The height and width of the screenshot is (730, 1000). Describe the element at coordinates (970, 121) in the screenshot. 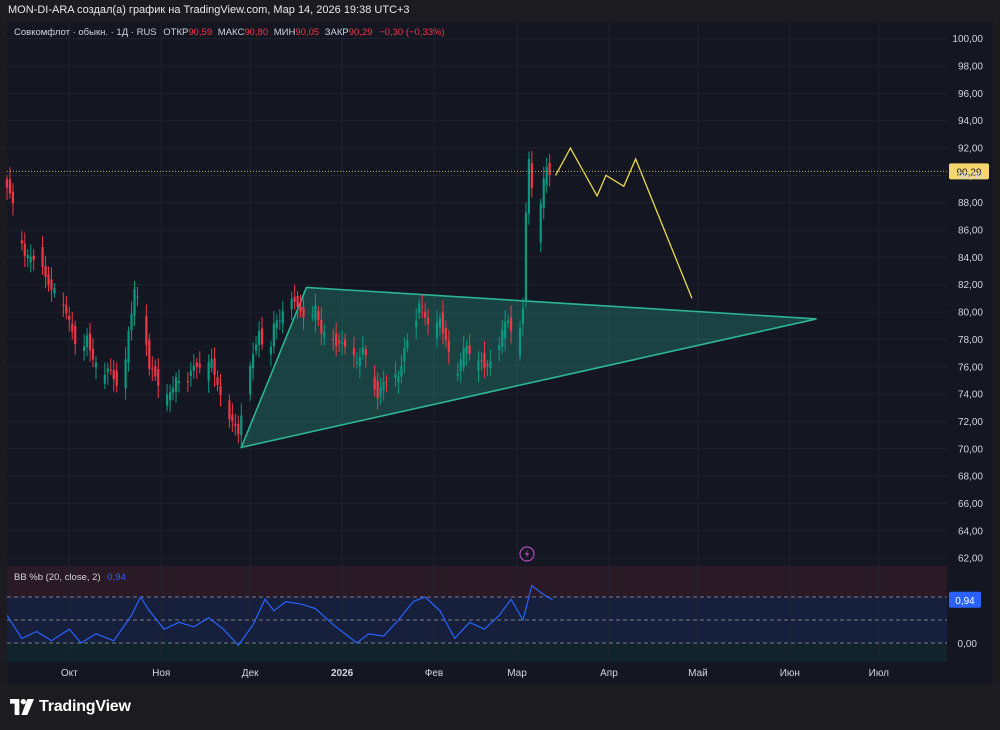

I see `y-tick-label: 94,00` at that location.